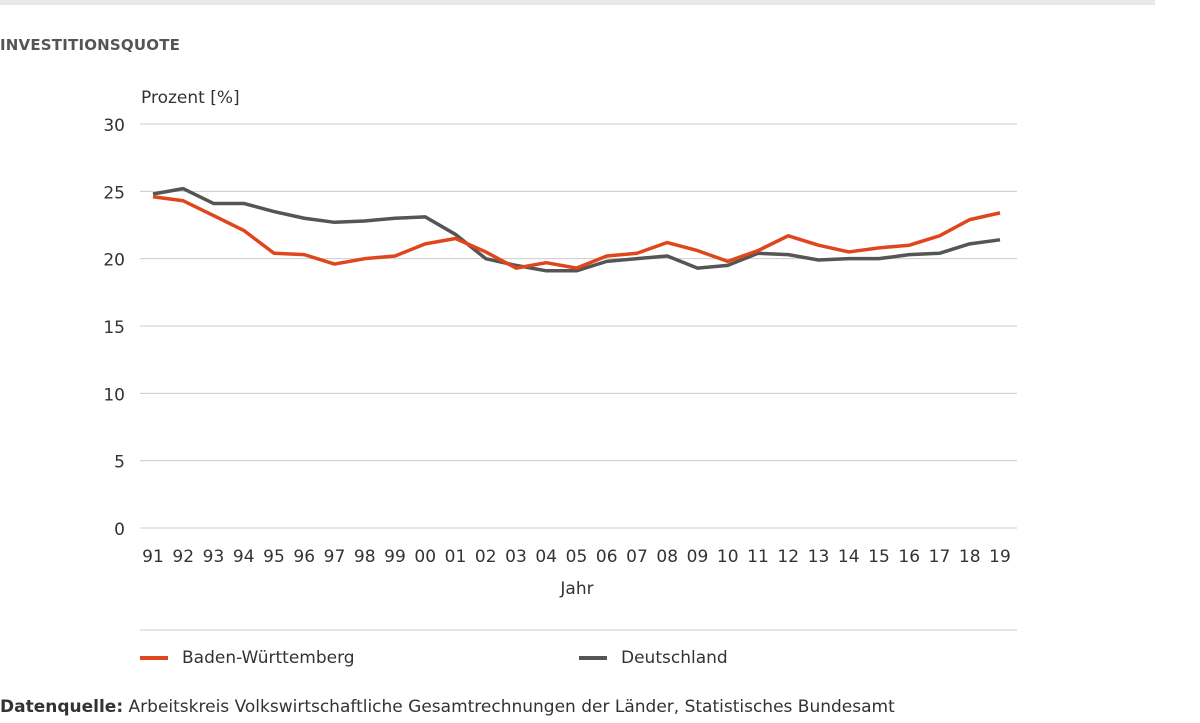  What do you see at coordinates (577, 2) in the screenshot?
I see `top-divider` at bounding box center [577, 2].